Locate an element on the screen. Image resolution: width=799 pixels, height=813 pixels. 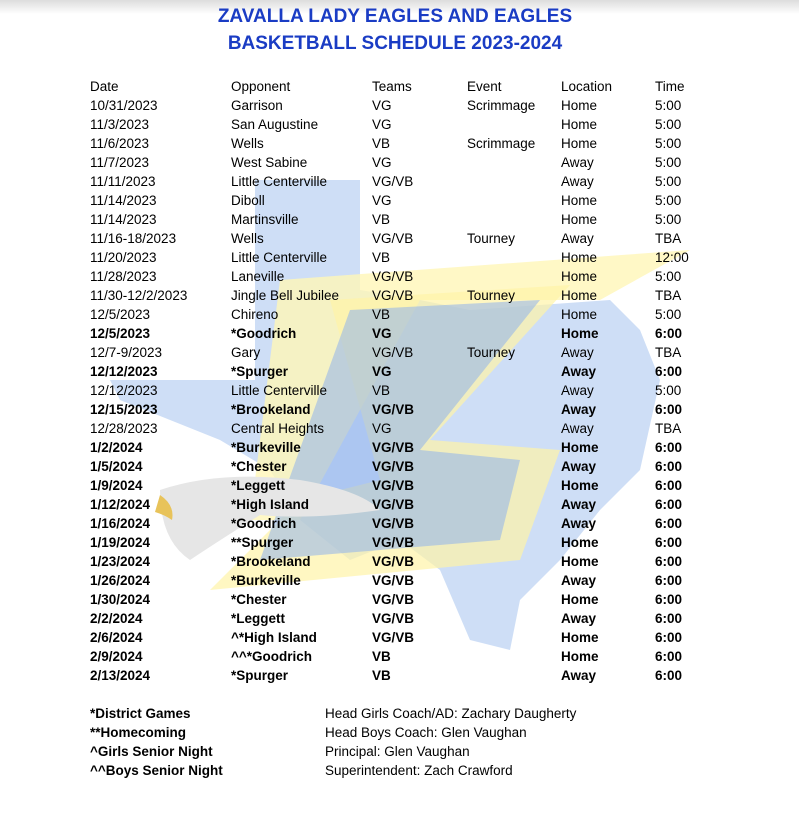
table-cell: 2/2/2024 is located at coordinates (116, 618).